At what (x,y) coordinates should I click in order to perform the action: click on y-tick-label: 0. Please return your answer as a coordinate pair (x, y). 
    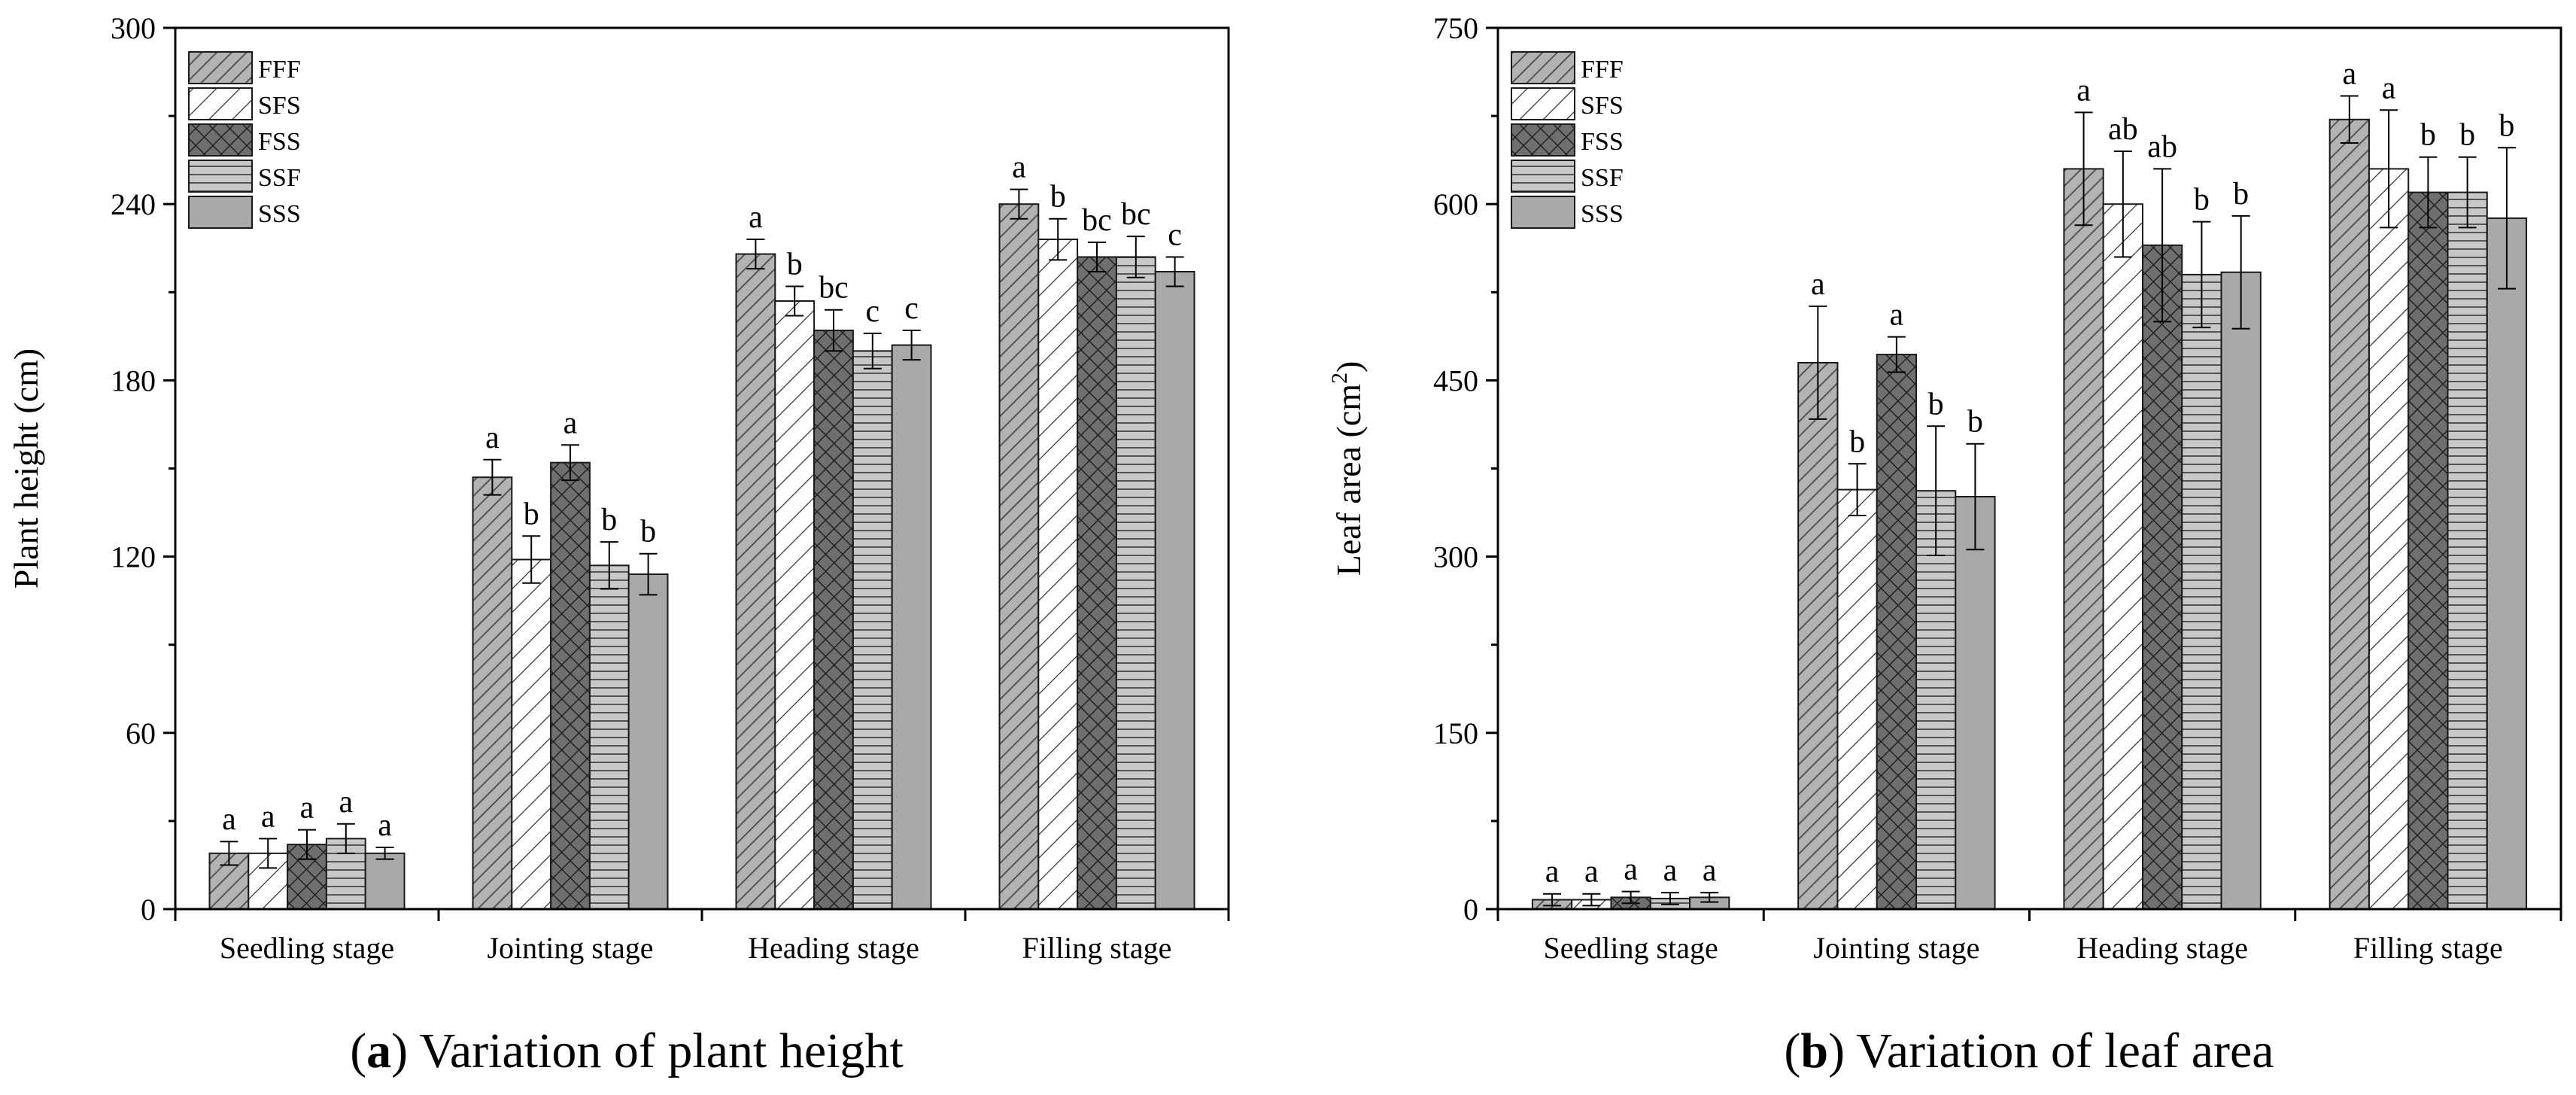
    Looking at the image, I should click on (1470, 909).